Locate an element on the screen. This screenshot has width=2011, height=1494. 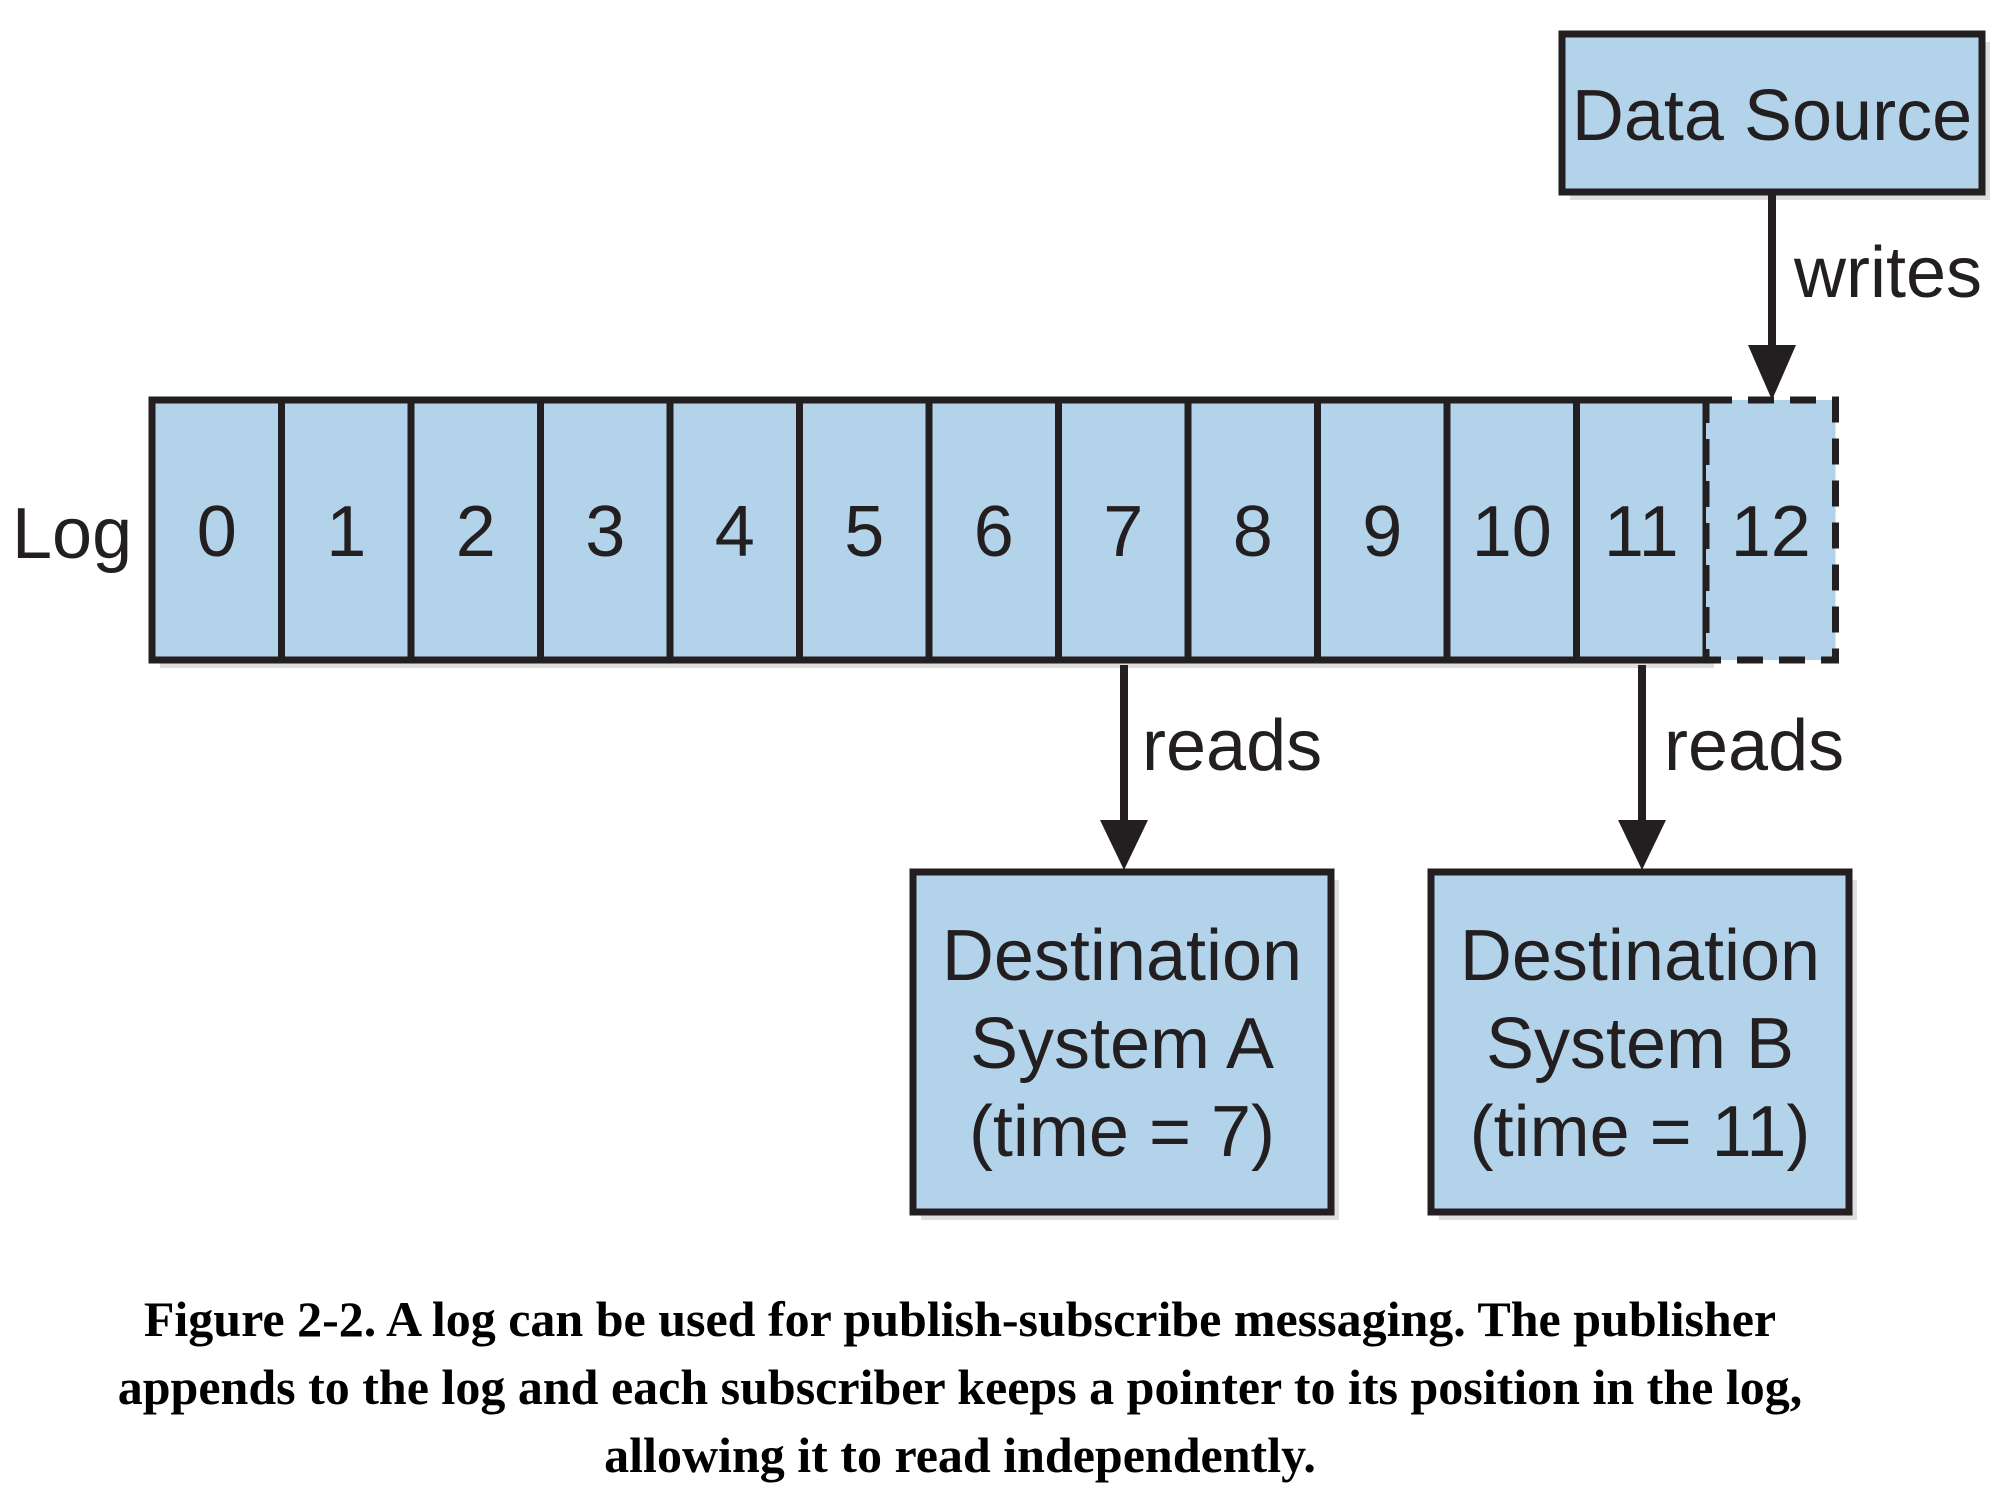
log-cell-label: 8 is located at coordinates (1253, 532).